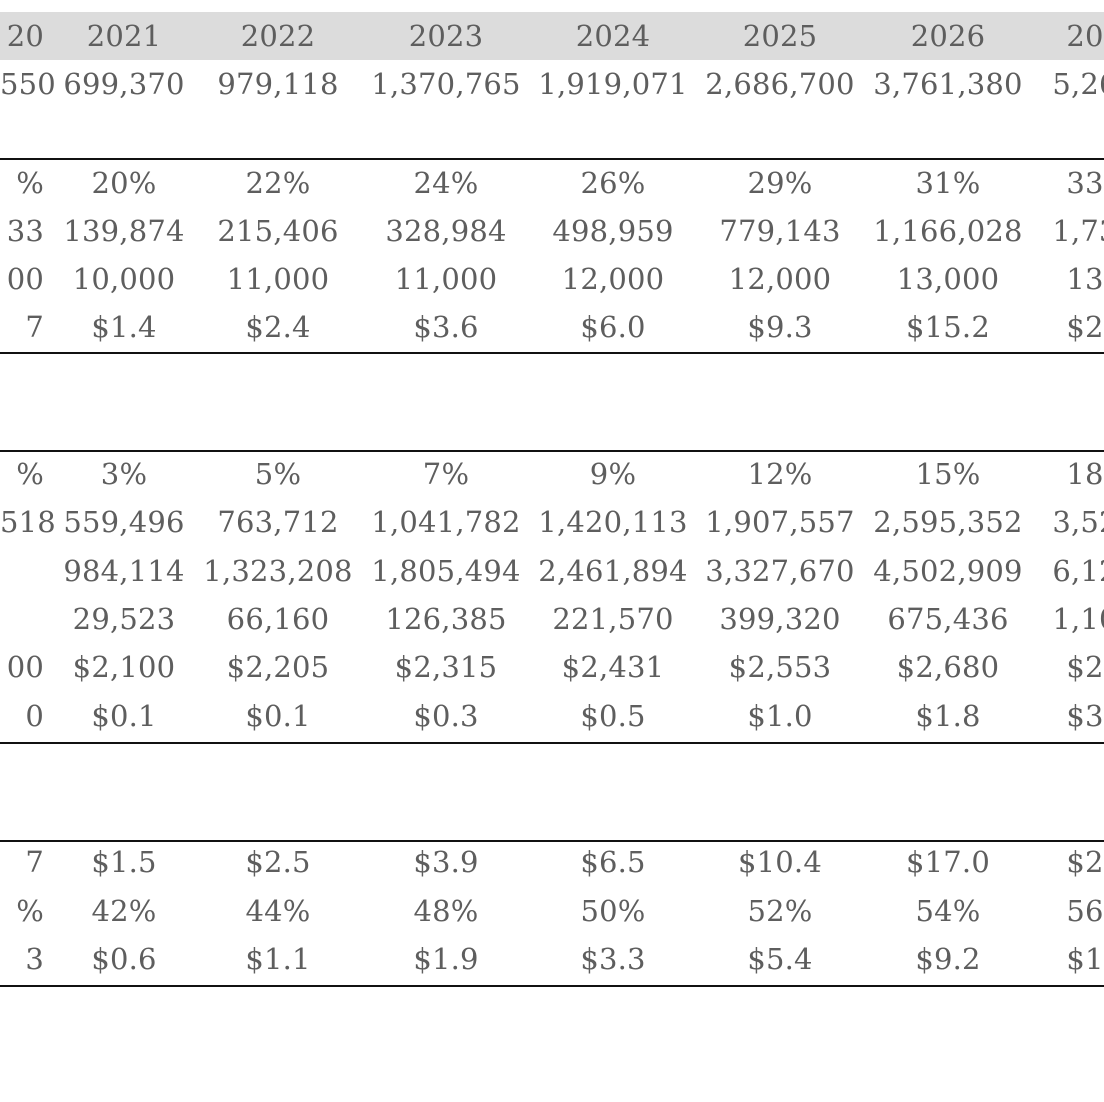 The height and width of the screenshot is (1102, 1104). I want to click on section-4-row-3-col-5: $5.4, so click(780, 959).